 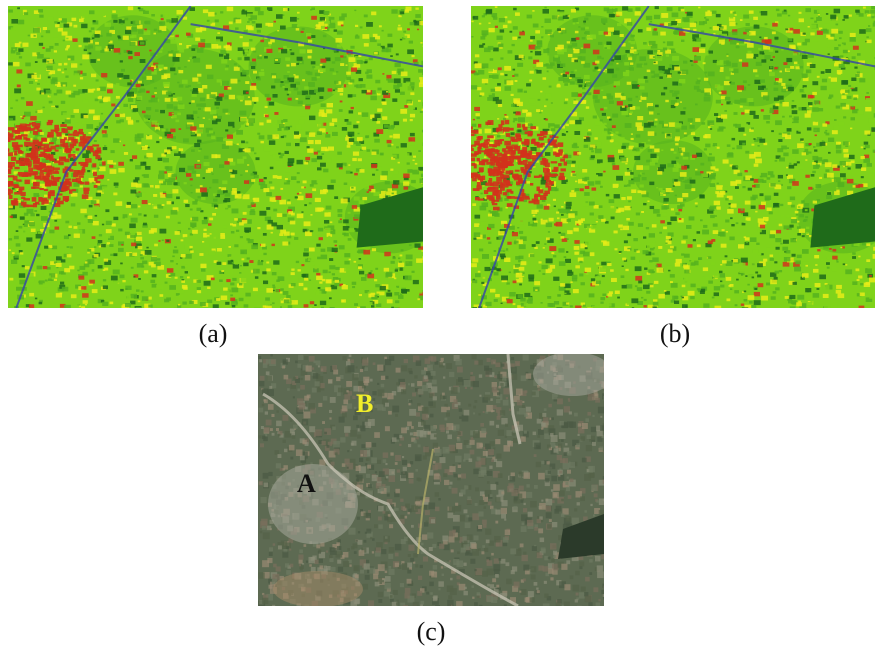 I want to click on region-label-a: A, so click(x=306, y=483).